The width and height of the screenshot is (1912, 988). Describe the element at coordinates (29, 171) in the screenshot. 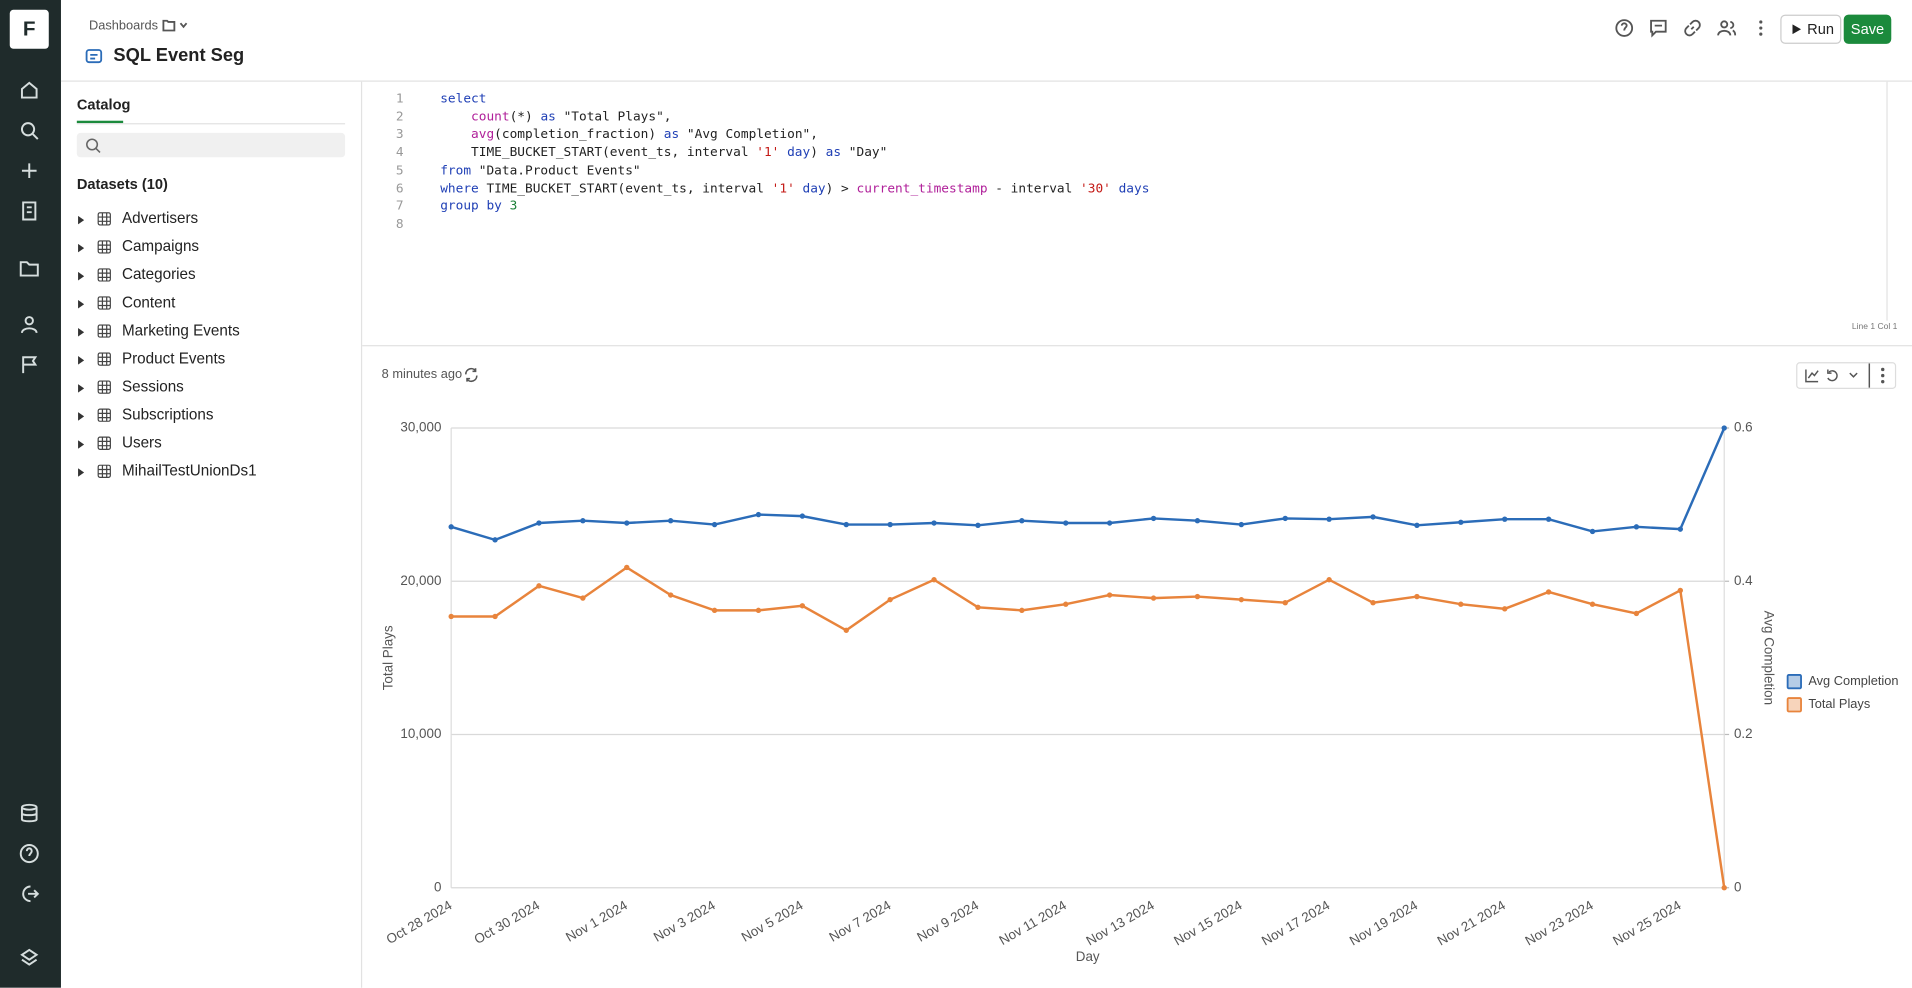

I see `add-icon` at that location.